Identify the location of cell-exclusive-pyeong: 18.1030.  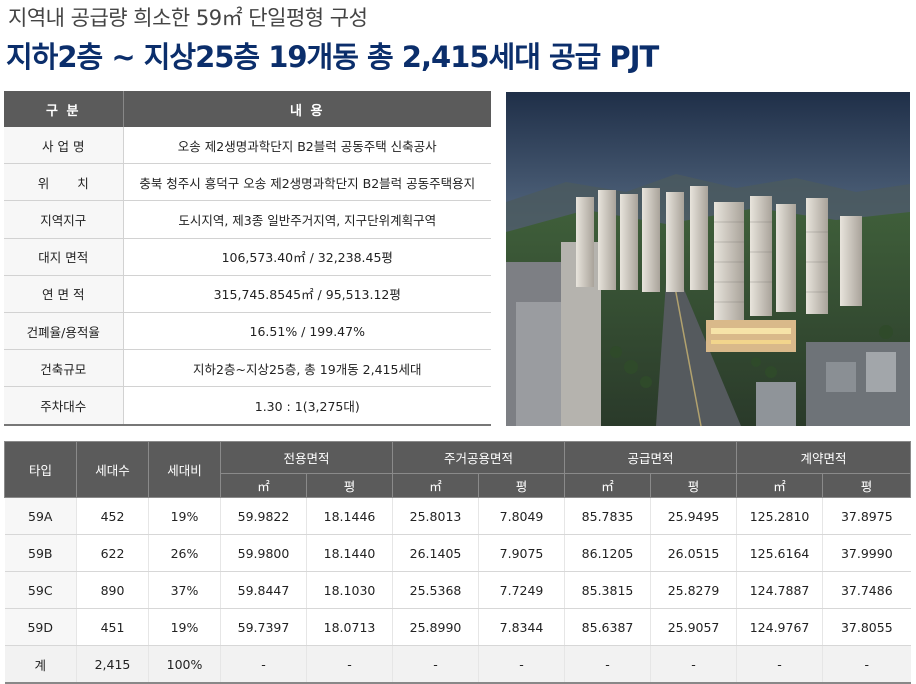
(350, 590).